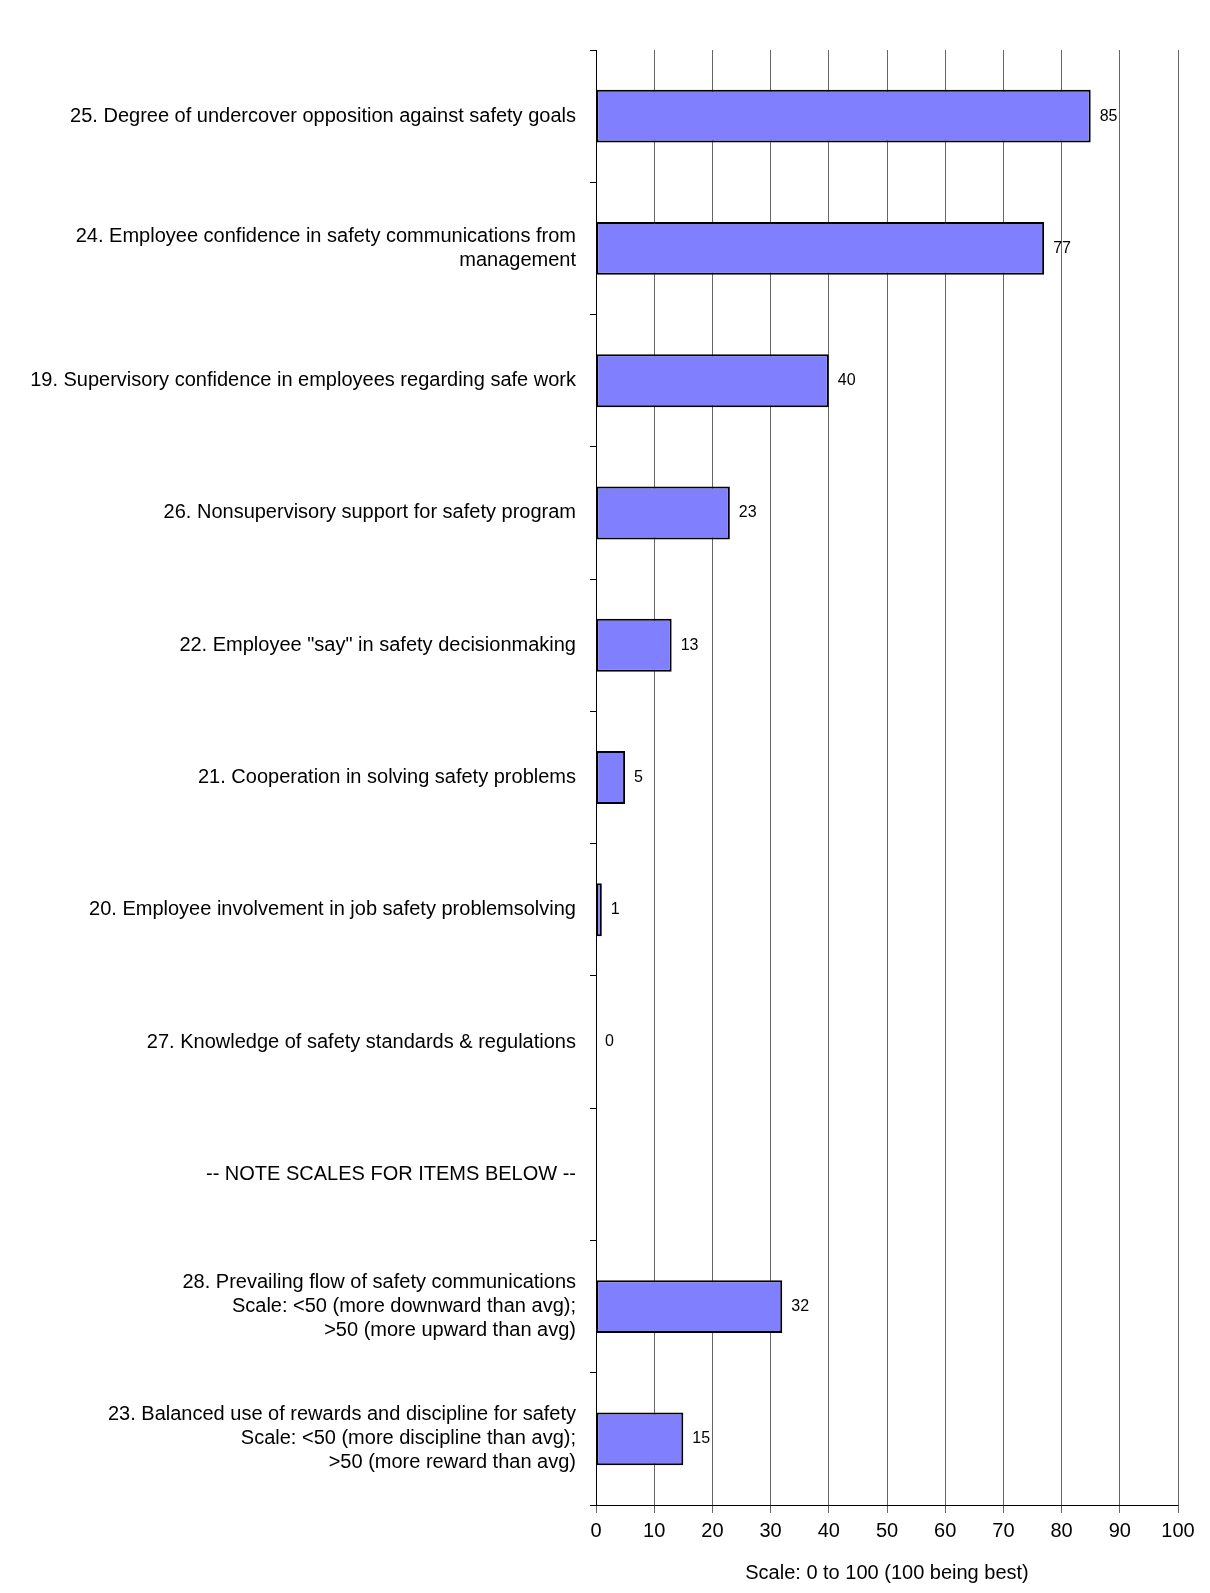 This screenshot has width=1210, height=1593. I want to click on x-tick-label: 100, so click(1178, 1529).